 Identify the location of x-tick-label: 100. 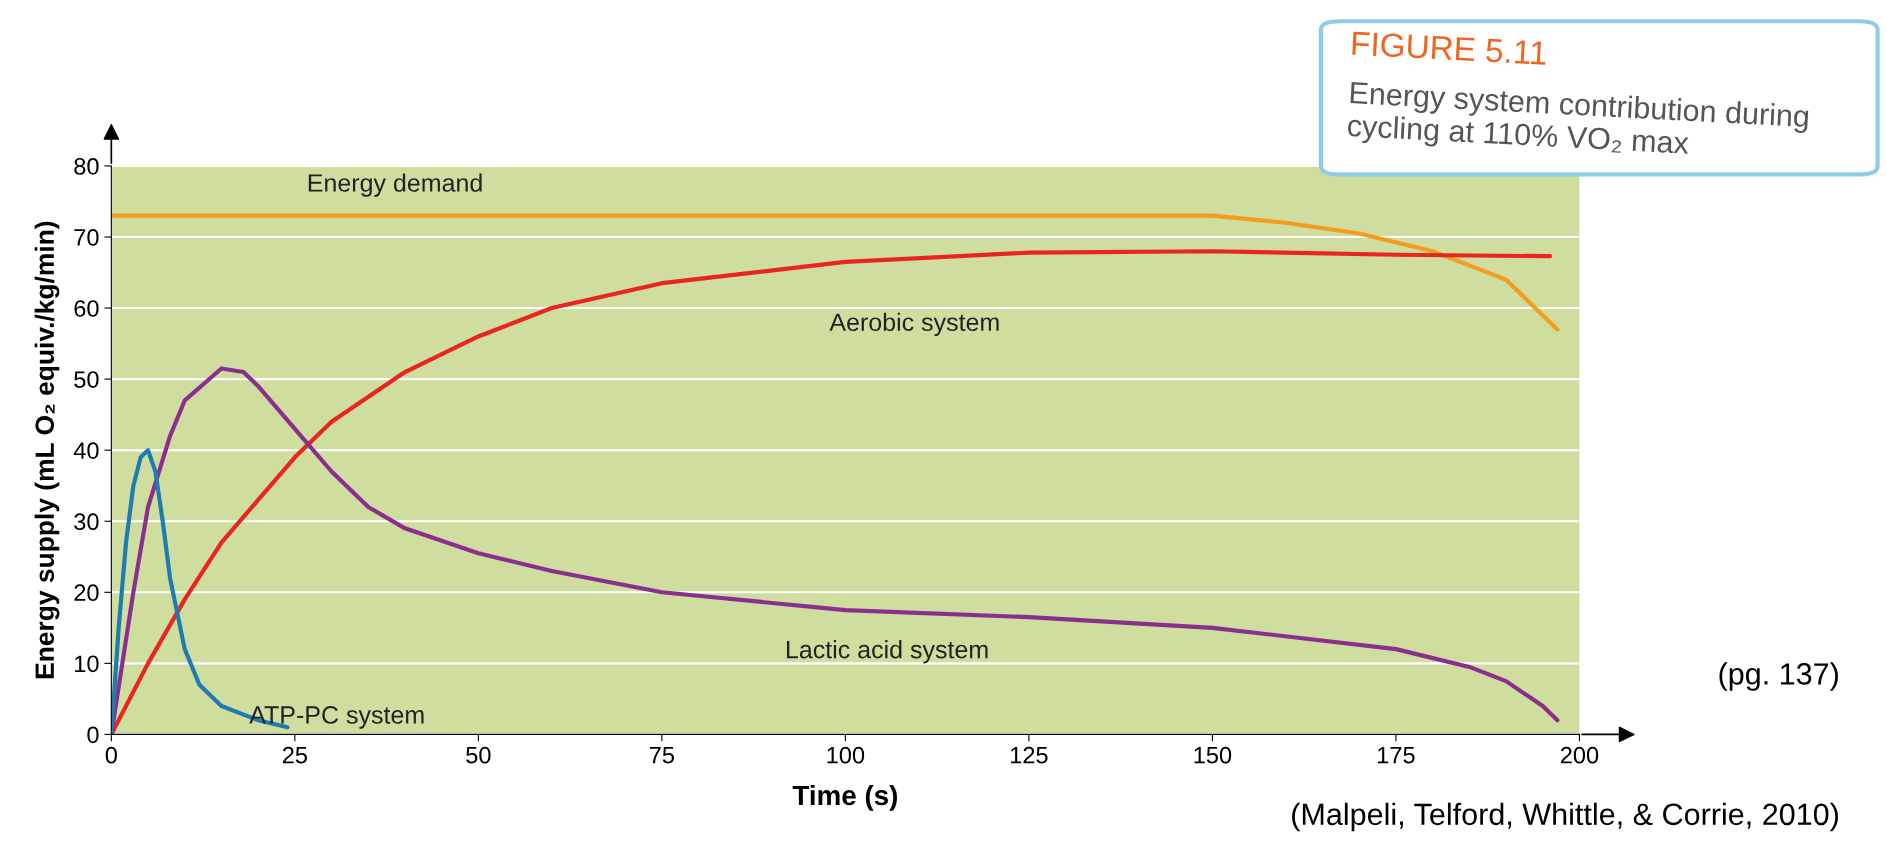
(846, 755).